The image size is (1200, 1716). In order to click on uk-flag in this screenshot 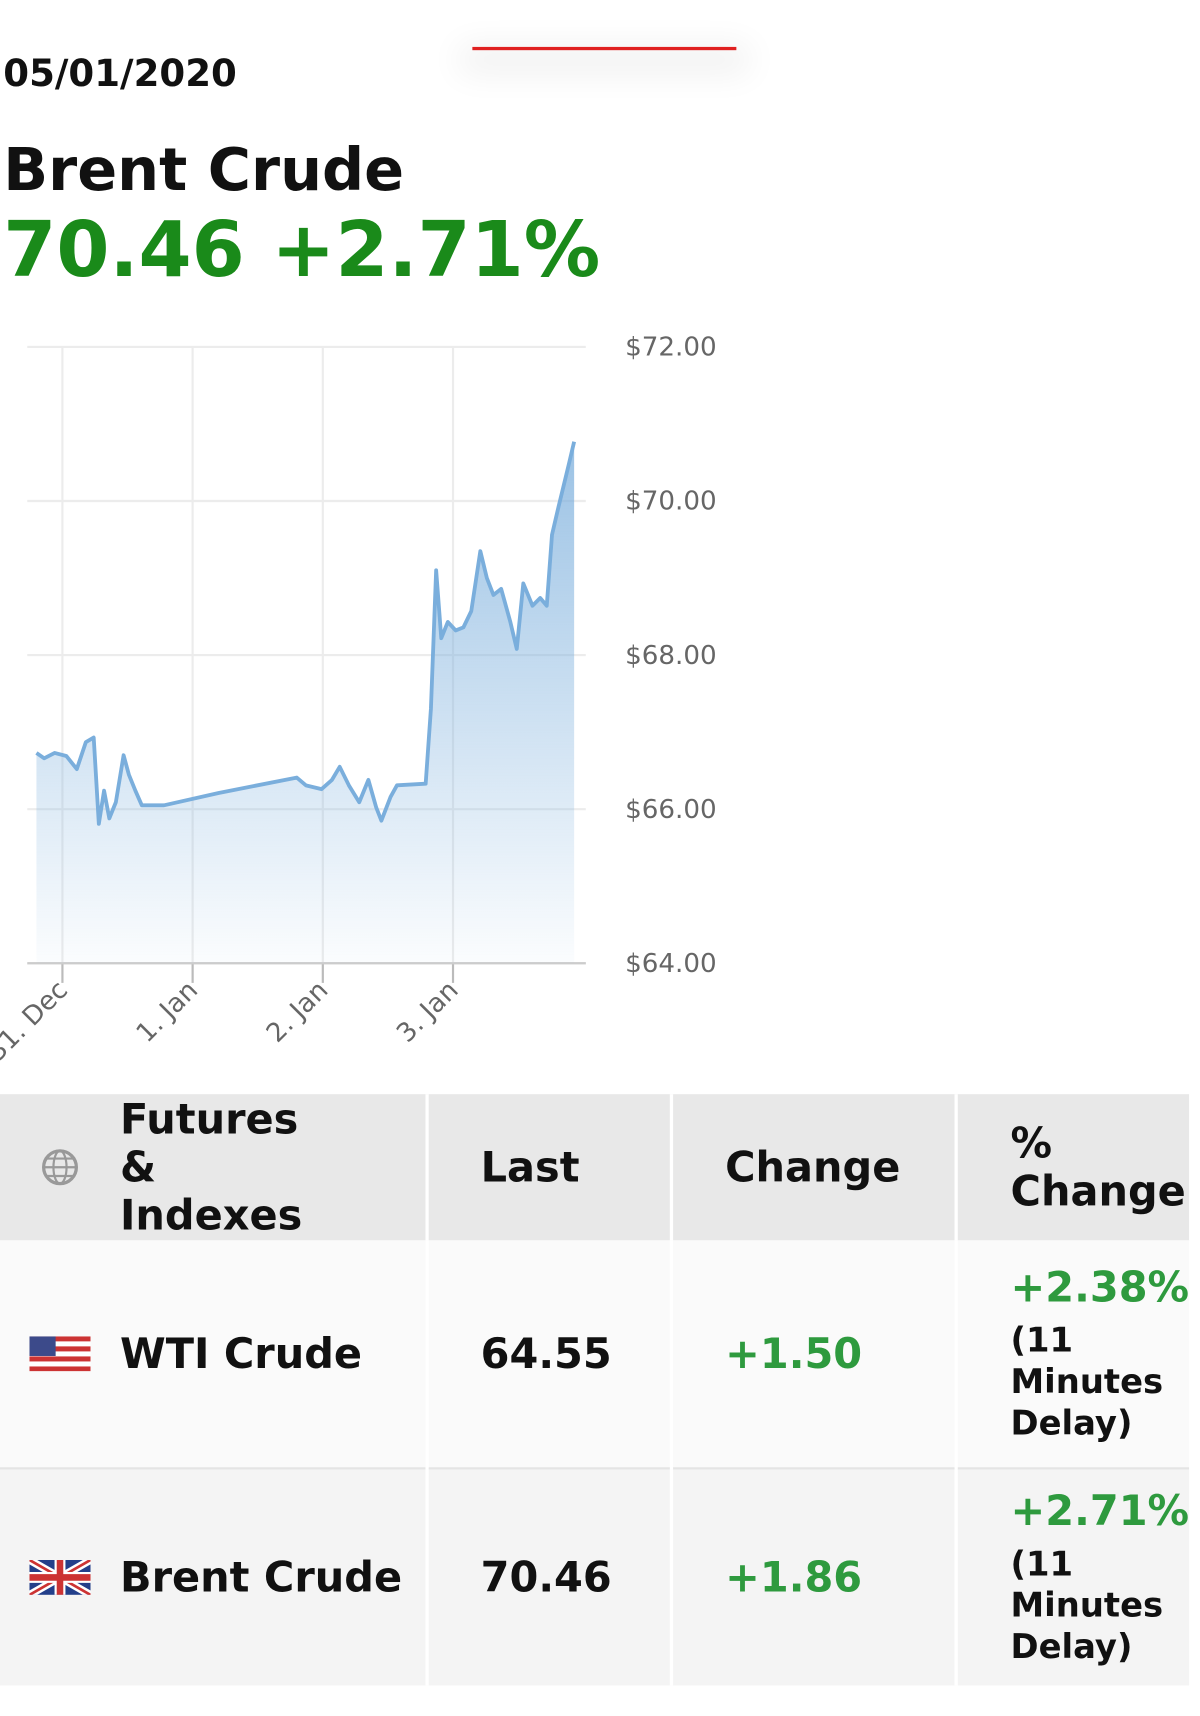, I will do `click(60, 1577)`.